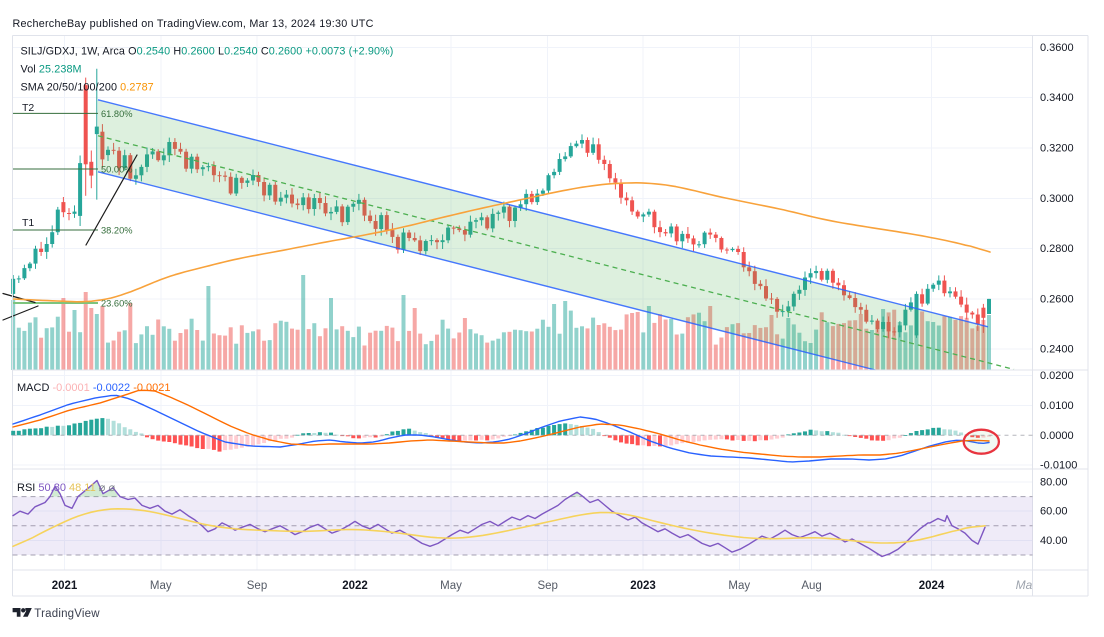 This screenshot has height=637, width=1104. Describe the element at coordinates (1057, 48) in the screenshot. I see `svg-text: 0.3600` at that location.